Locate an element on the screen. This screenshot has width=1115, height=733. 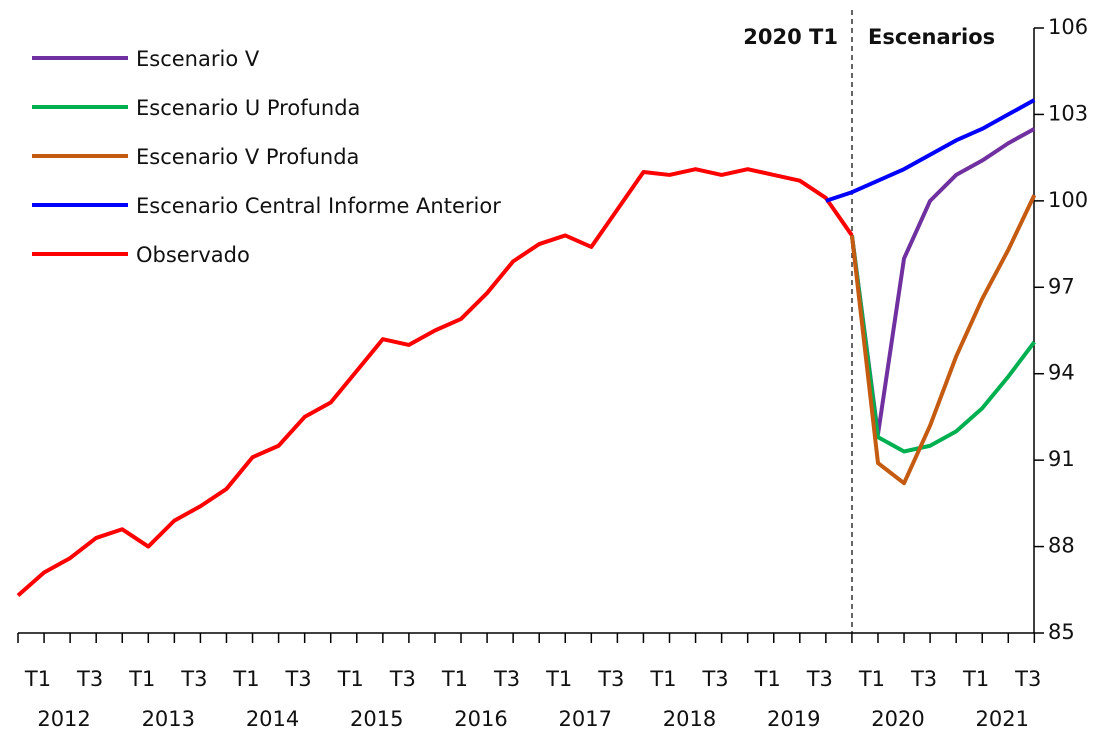
year-label: 2015 is located at coordinates (376, 719).